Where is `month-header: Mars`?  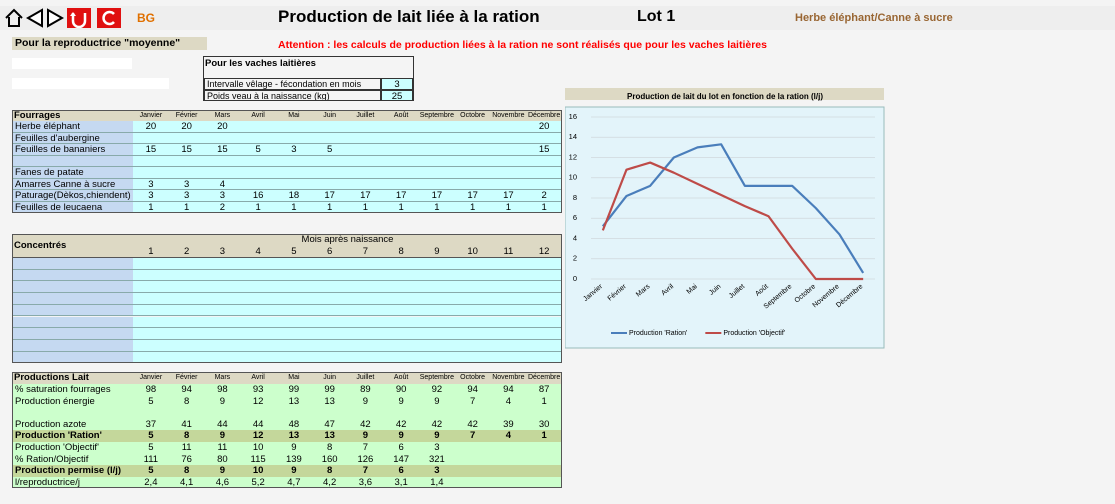 month-header: Mars is located at coordinates (222, 377).